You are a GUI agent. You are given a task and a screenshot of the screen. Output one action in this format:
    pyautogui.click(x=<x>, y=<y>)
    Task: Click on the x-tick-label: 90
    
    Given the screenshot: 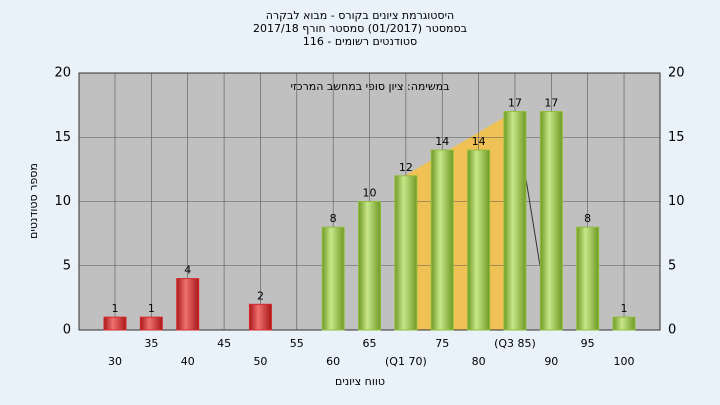 What is the action you would take?
    pyautogui.click(x=551, y=361)
    